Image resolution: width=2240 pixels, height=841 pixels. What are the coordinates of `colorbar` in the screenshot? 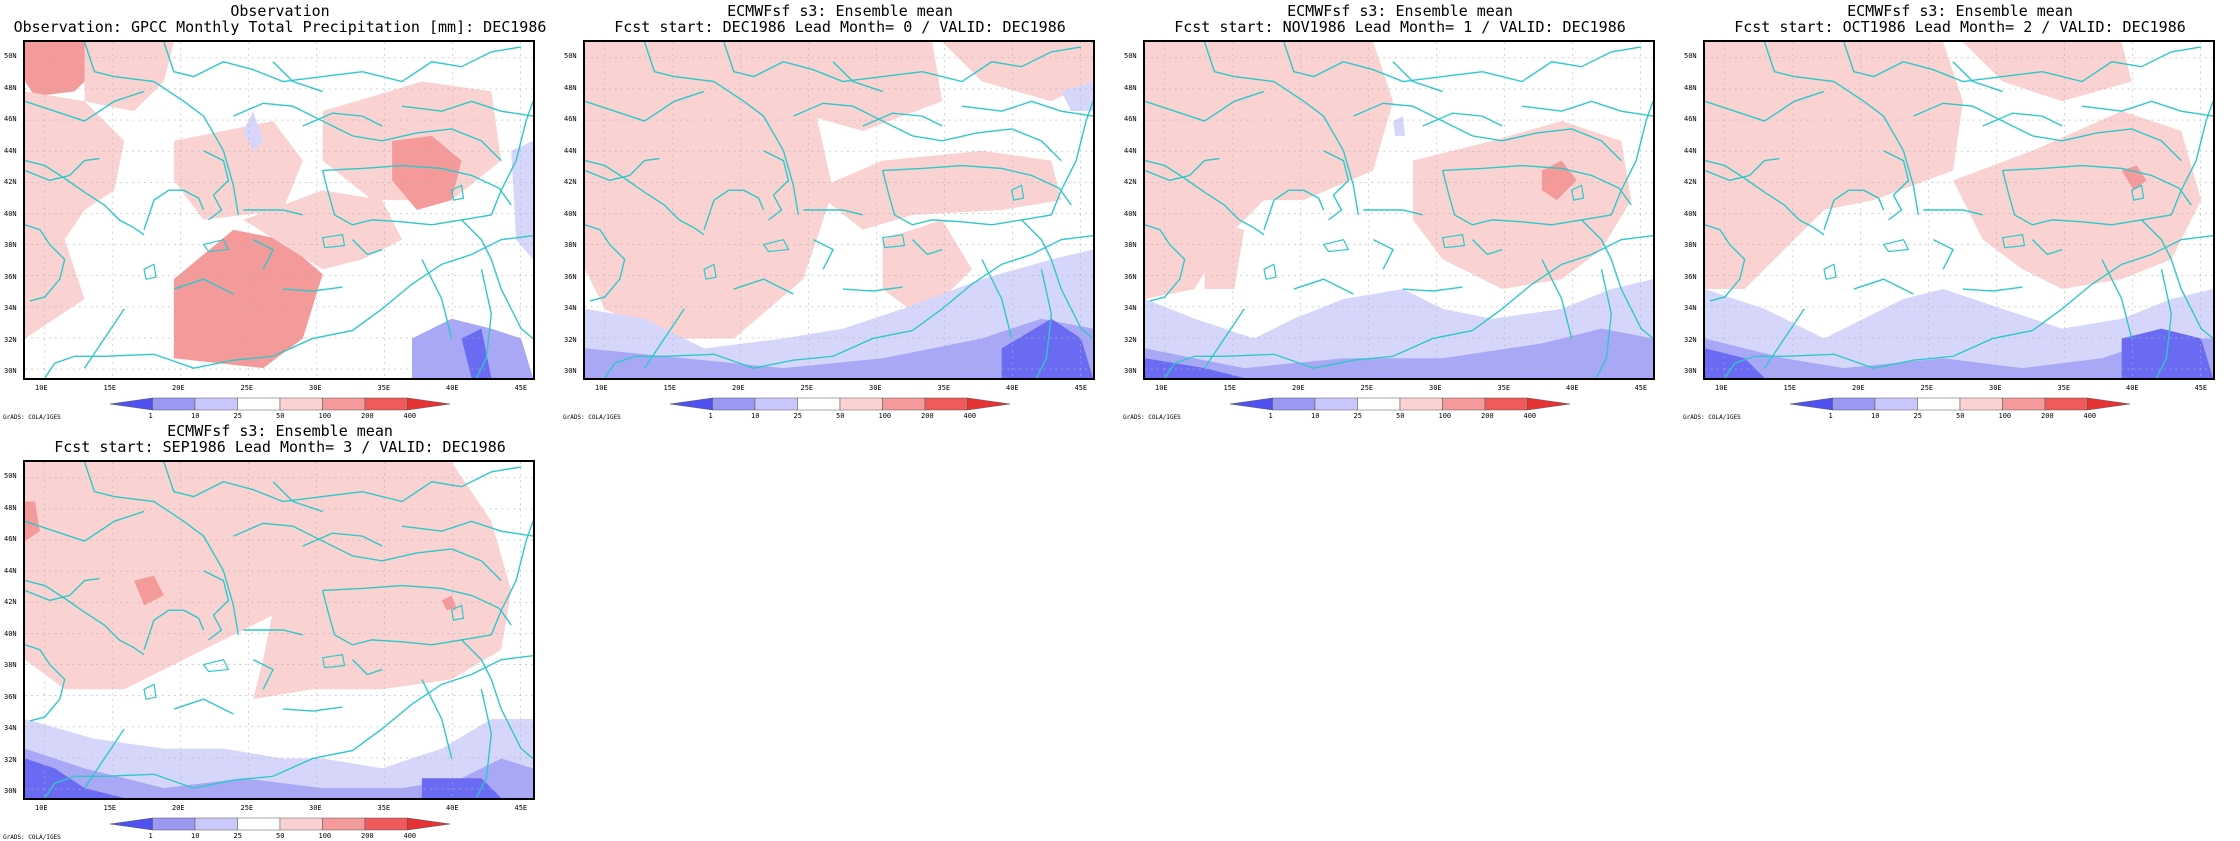 It's located at (840, 404).